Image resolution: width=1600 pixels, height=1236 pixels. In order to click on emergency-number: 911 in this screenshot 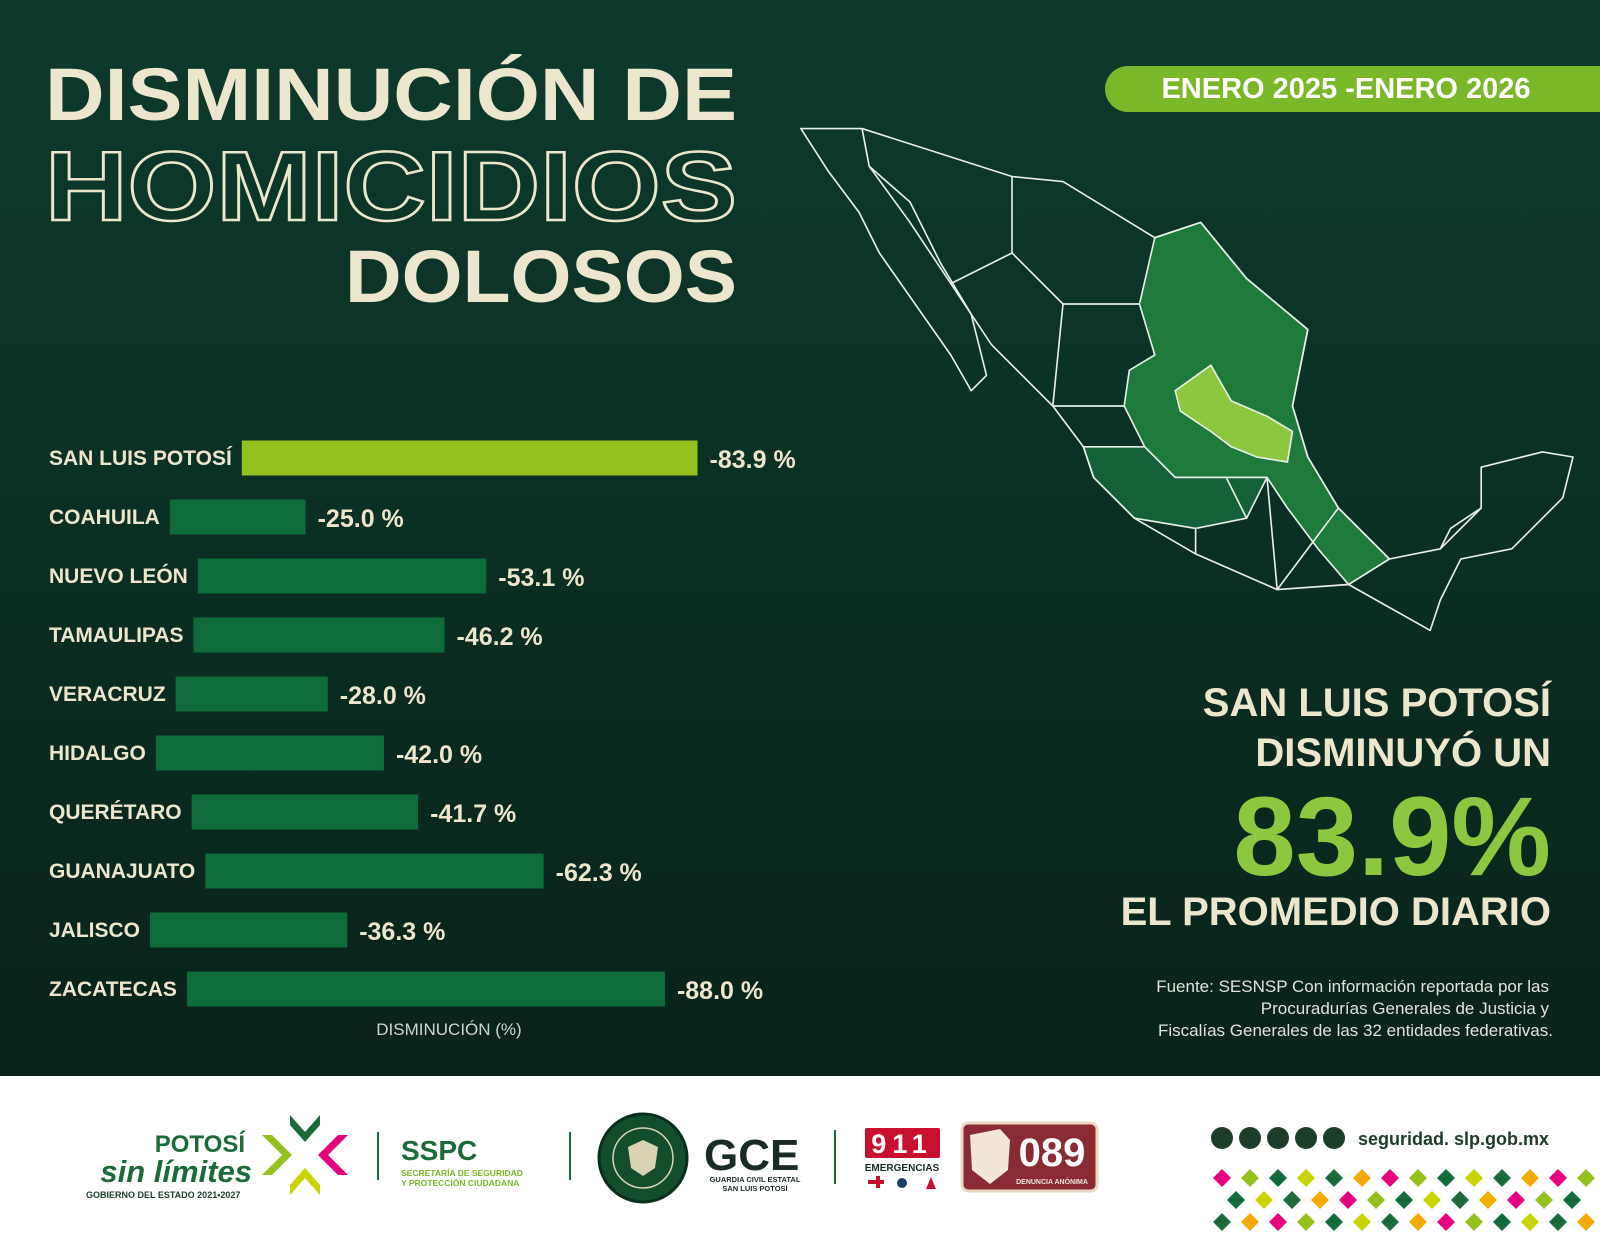, I will do `click(902, 1144)`.